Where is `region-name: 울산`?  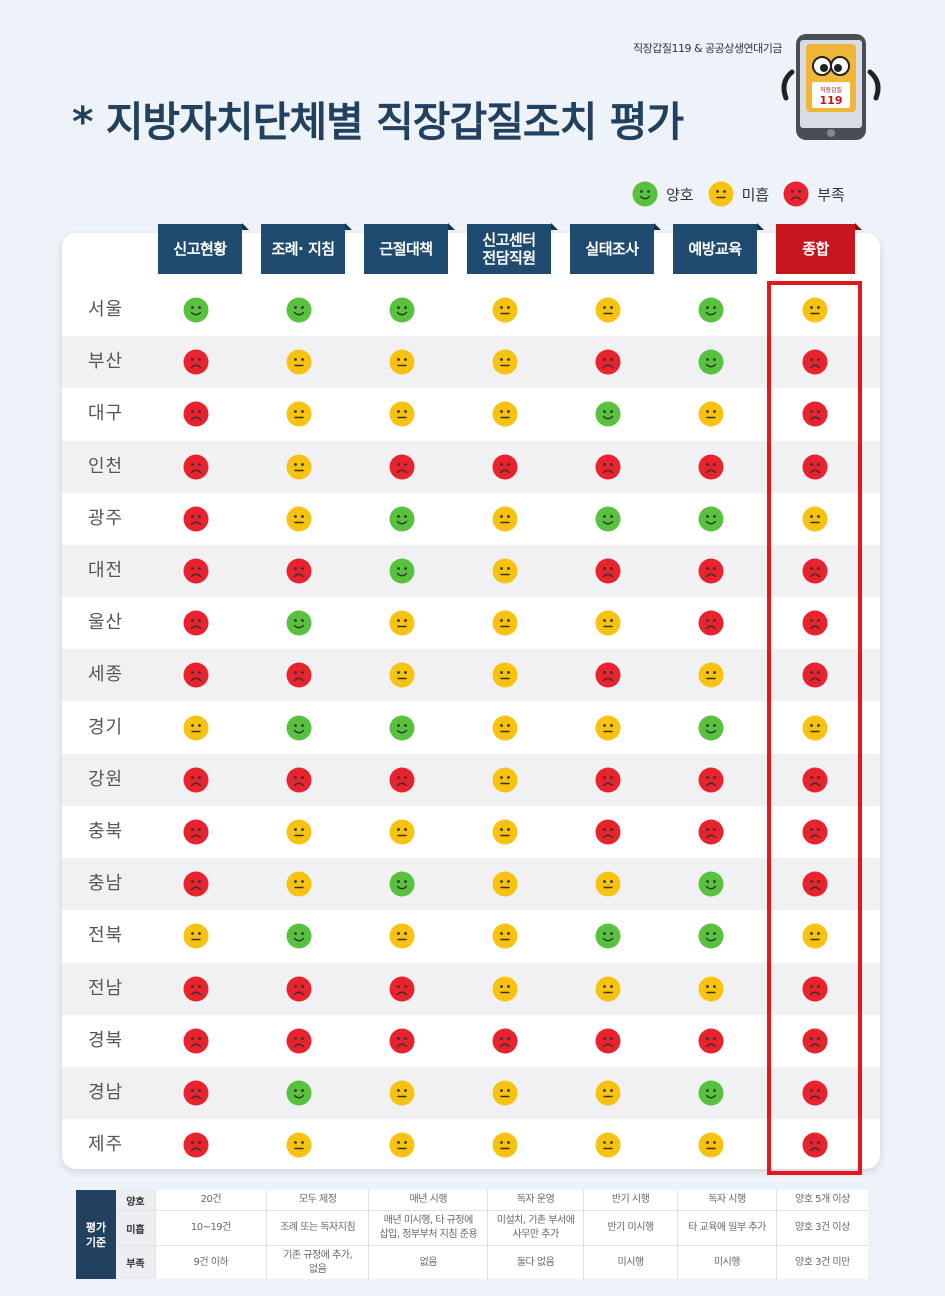
region-name: 울산 is located at coordinates (106, 623).